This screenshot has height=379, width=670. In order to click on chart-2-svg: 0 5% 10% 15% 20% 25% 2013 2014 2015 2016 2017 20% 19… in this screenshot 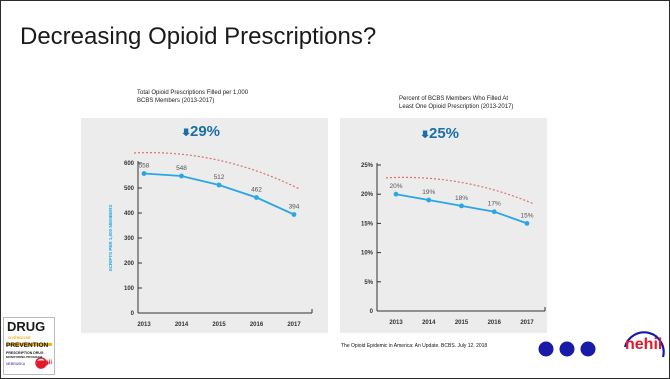, I will do `click(453, 225)`.